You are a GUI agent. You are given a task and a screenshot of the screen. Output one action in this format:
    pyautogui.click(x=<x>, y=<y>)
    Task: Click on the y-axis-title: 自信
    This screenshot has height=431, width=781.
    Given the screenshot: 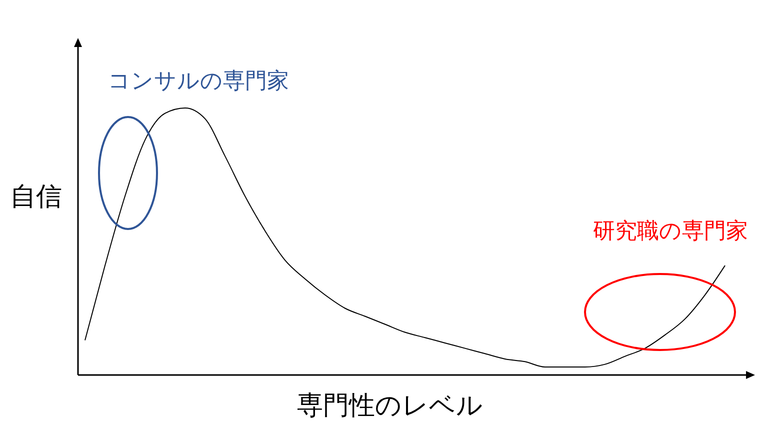 What is the action you would take?
    pyautogui.click(x=36, y=197)
    